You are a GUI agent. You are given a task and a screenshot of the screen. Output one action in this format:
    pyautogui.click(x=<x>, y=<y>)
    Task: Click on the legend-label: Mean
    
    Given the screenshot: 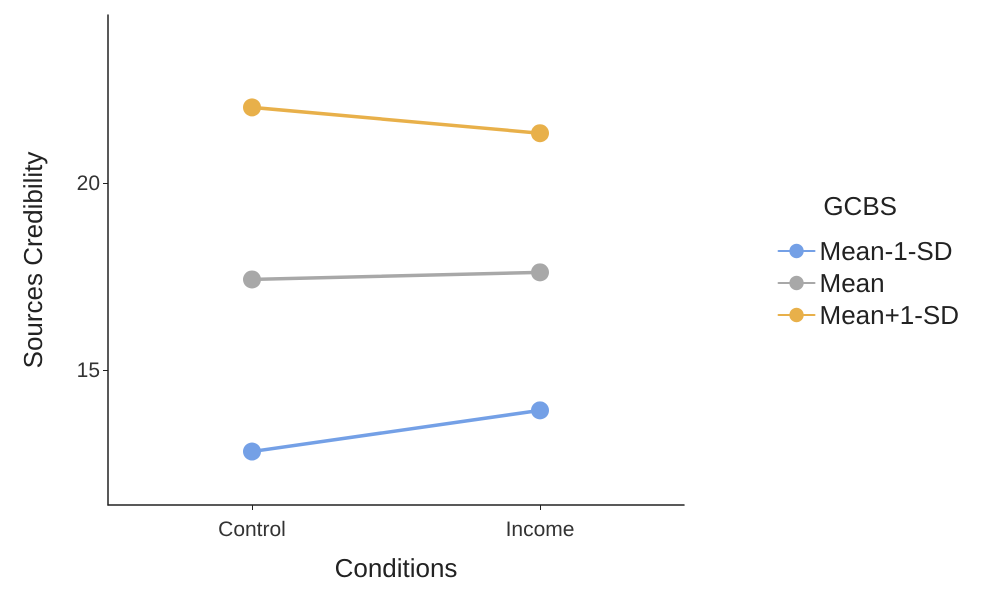 What is the action you would take?
    pyautogui.click(x=852, y=283)
    